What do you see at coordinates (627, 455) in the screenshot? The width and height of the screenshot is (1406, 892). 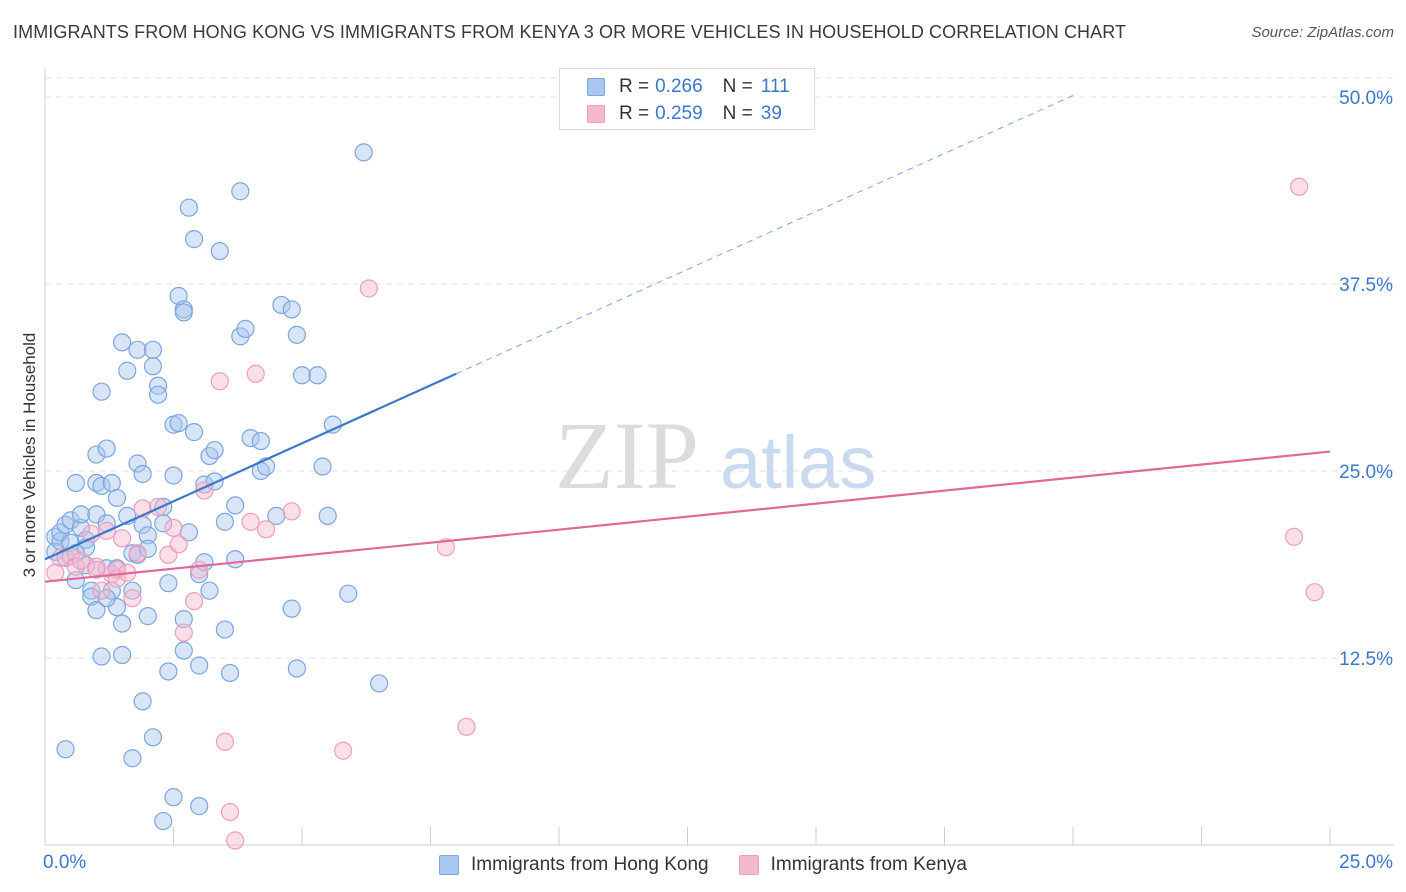 I see `watermark-zip: ZIP` at bounding box center [627, 455].